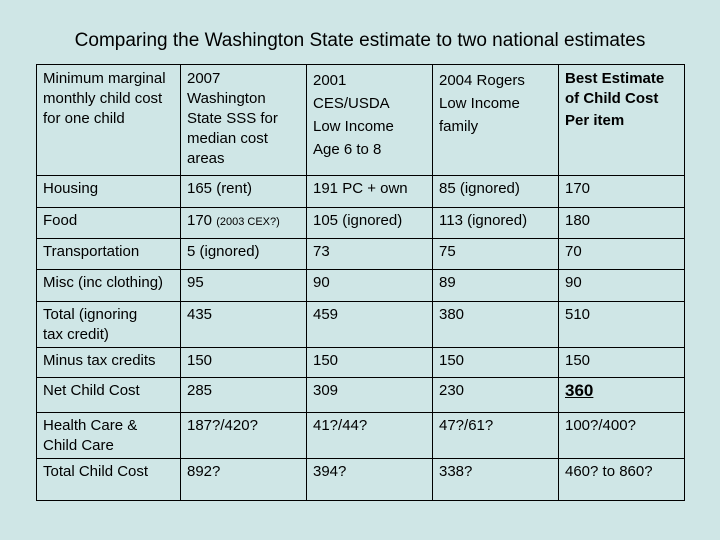 This screenshot has width=720, height=540. What do you see at coordinates (90, 425) in the screenshot?
I see `row-label-line: Health Care &` at bounding box center [90, 425].